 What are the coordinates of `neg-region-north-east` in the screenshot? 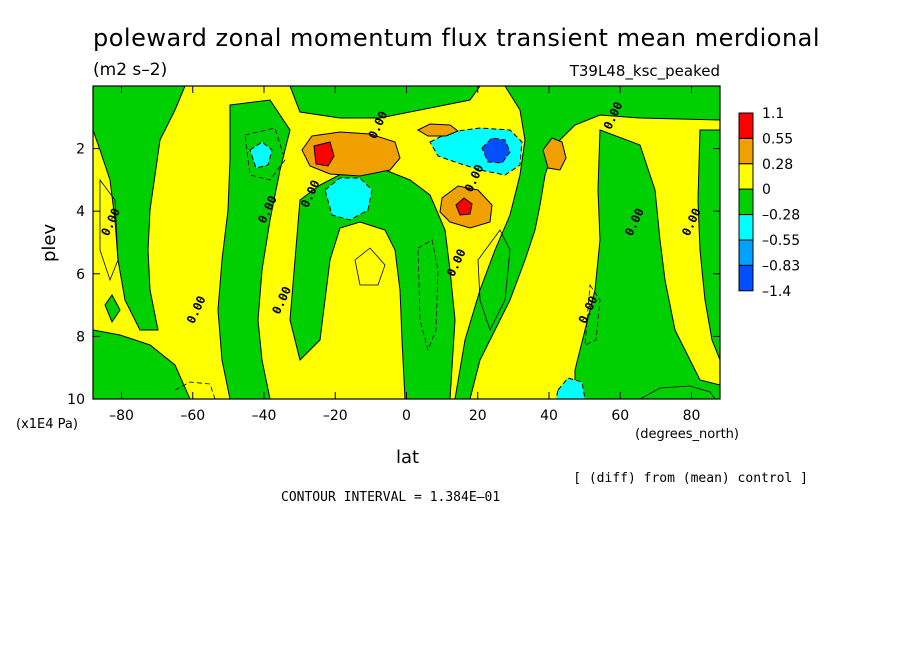 It's located at (708, 245).